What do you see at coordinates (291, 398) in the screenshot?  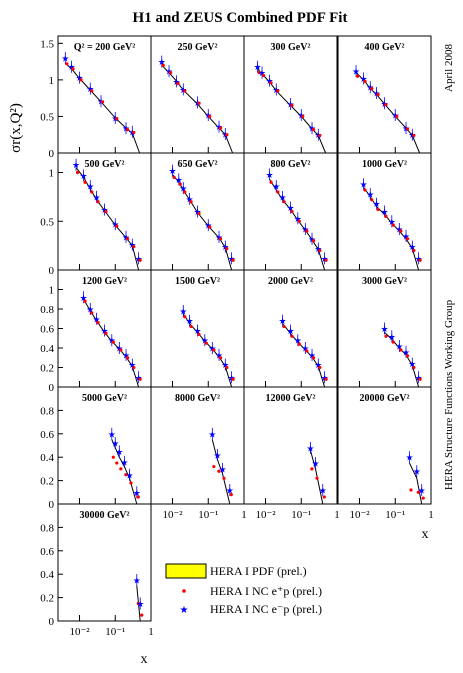 I see `panel-label: 12000 GeV²` at bounding box center [291, 398].